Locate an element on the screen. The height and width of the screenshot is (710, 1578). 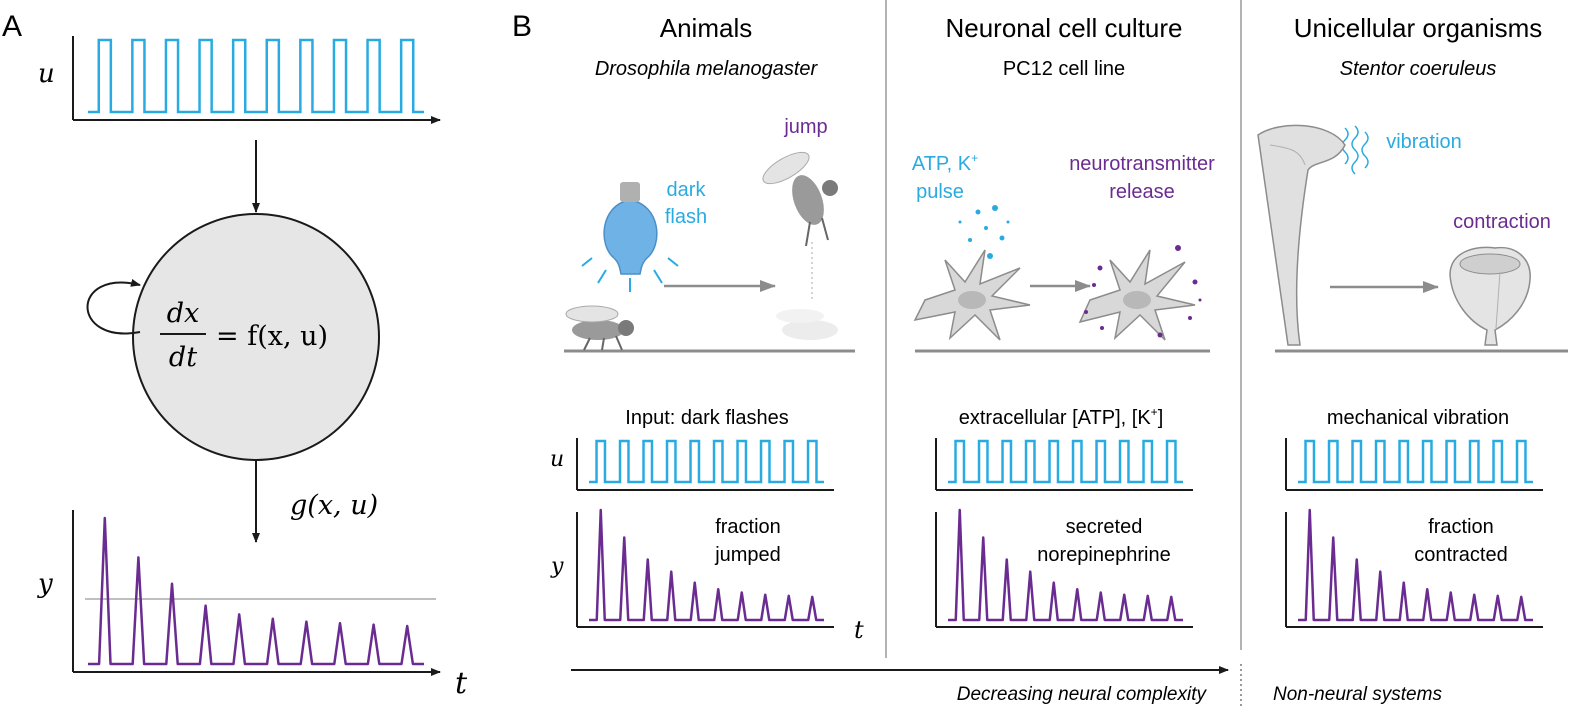
col1-y-plot-response-trace is located at coordinates (706, 565).